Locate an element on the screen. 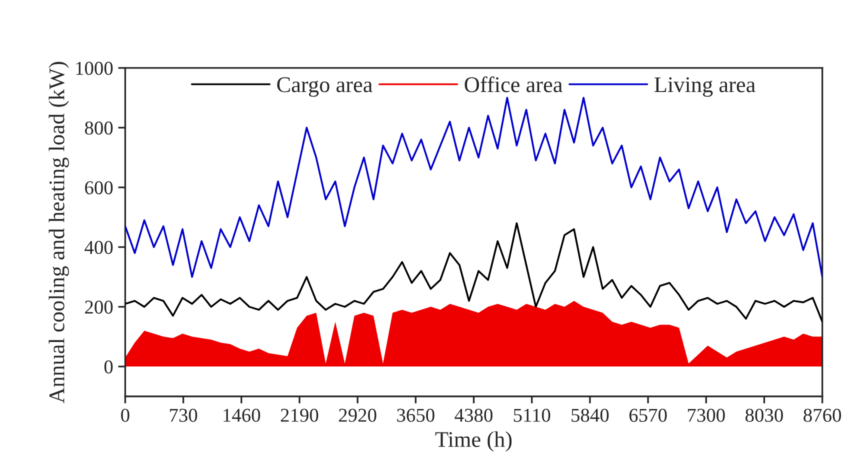  legend-label: Office area is located at coordinates (513, 84).